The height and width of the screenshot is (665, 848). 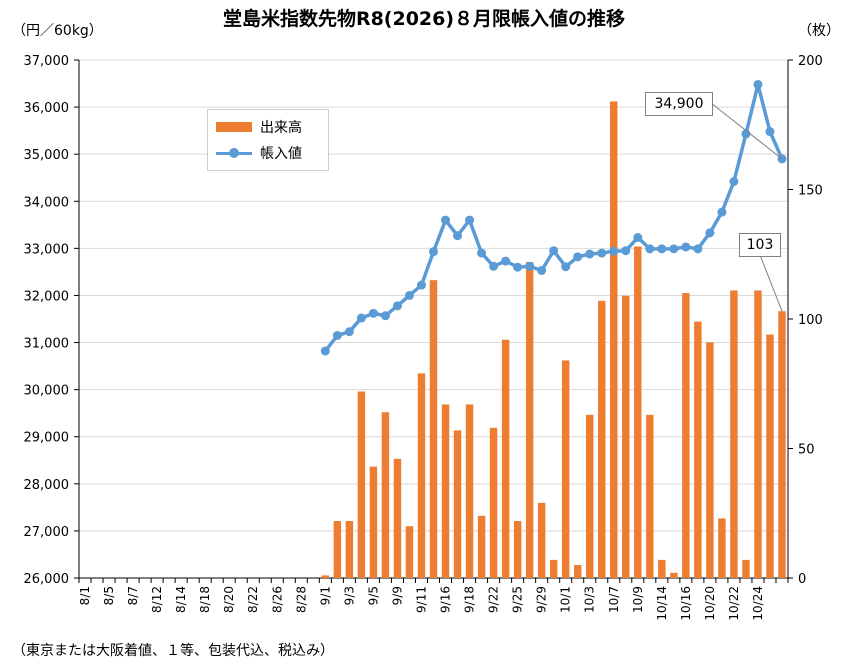 I want to click on x-tick-label: 9/1, so click(x=325, y=595).